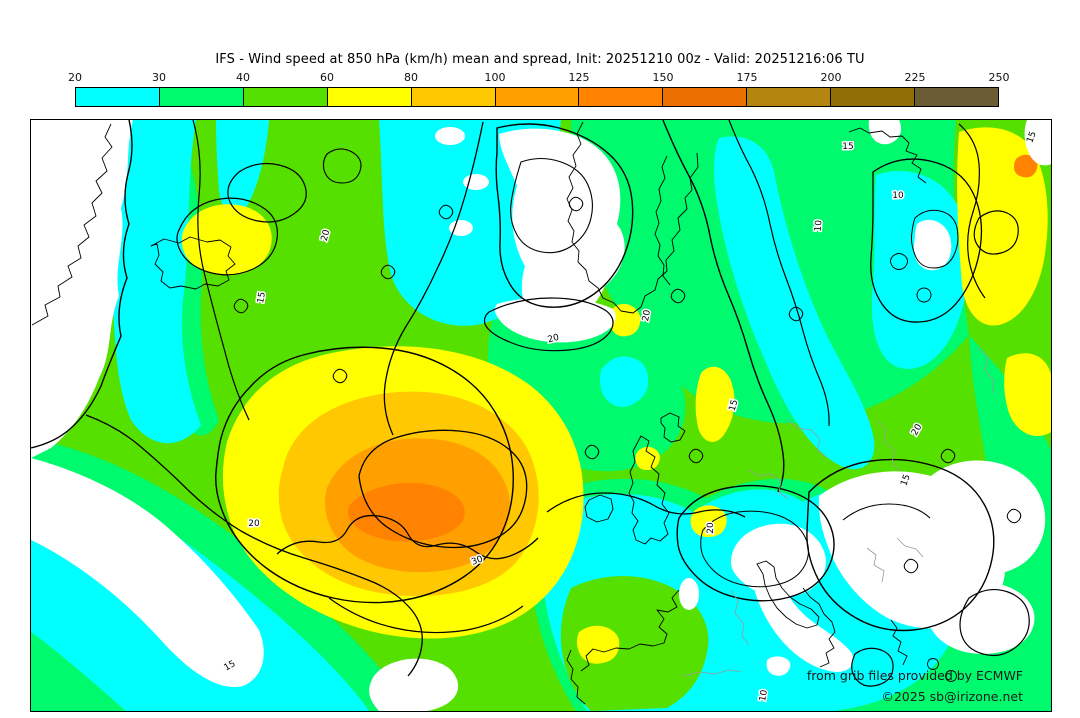 The width and height of the screenshot is (1080, 718). Describe the element at coordinates (952, 696) in the screenshot. I see `attribution-copyright: ©2025 sb@irizone.net` at that location.